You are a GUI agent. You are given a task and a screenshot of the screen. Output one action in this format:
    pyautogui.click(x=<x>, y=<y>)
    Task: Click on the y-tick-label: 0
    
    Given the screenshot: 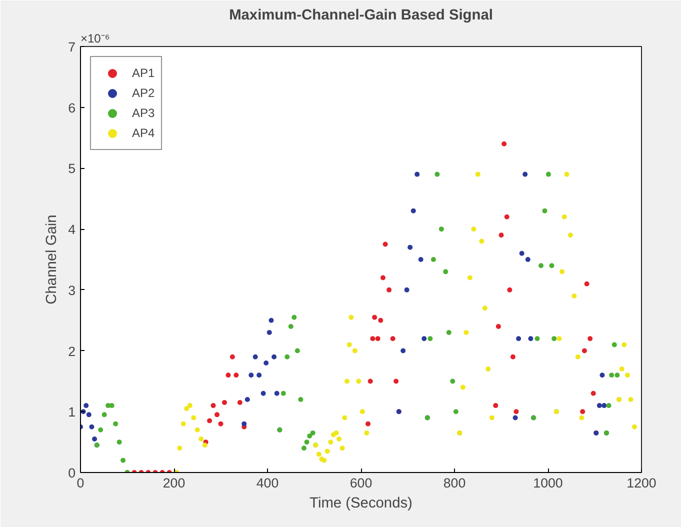 What is the action you would take?
    pyautogui.click(x=72, y=473)
    